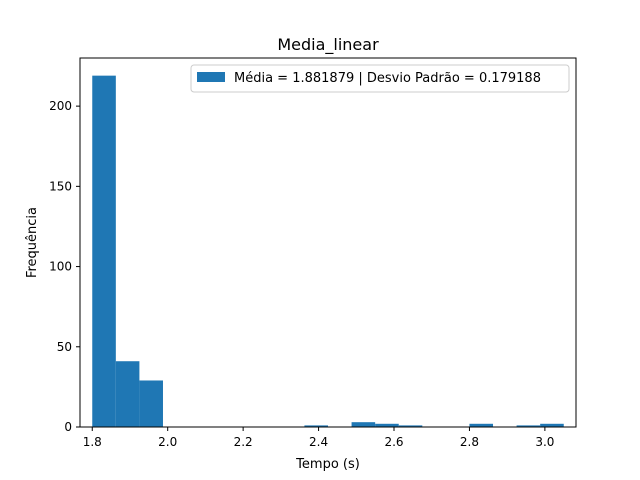  I want to click on x-tick-label-3: 2.2, so click(243, 442).